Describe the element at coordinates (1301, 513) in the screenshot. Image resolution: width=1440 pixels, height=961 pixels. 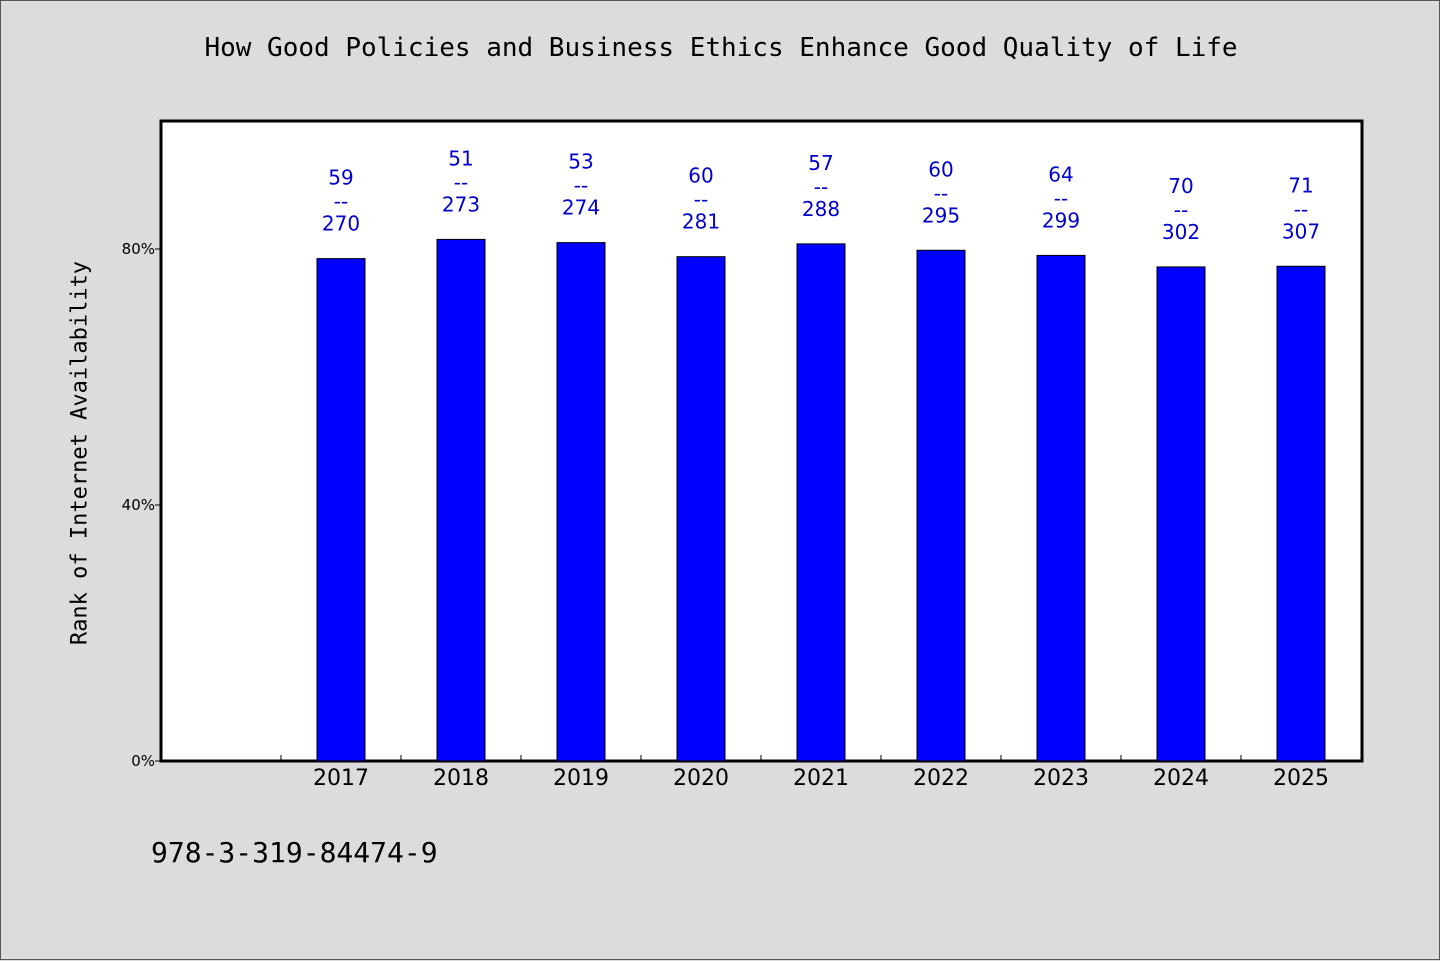
I see `bar-2025` at that location.